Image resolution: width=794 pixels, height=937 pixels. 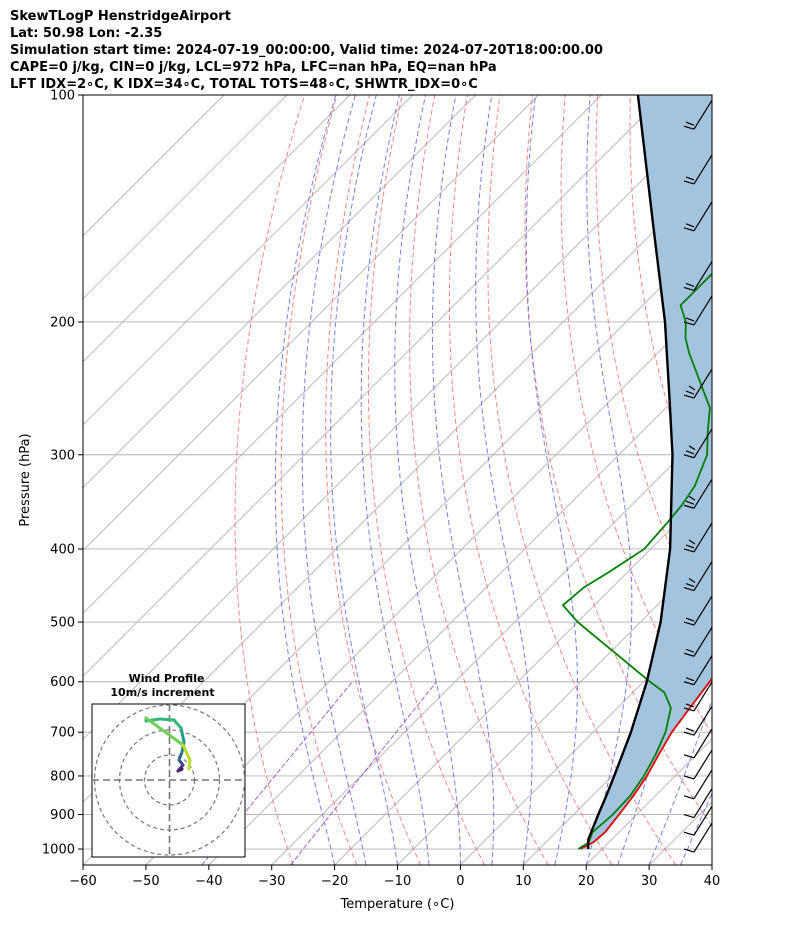 I want to click on title-line-latlon: Lat: 50.98 Lon: -2.35, so click(x=86, y=33).